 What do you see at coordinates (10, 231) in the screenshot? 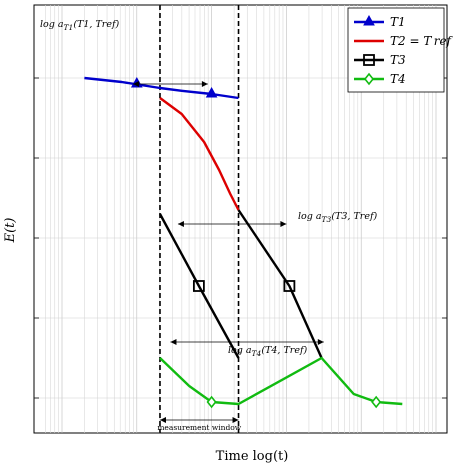
I see `y-axis-label: E(t)` at bounding box center [10, 231].